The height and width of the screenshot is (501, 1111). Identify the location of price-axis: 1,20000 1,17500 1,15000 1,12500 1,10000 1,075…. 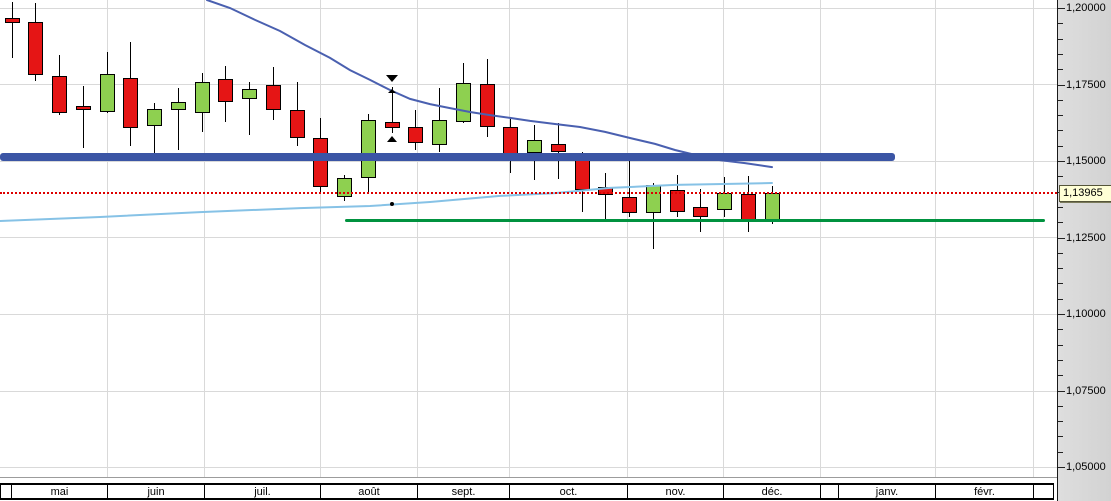
(1084, 250).